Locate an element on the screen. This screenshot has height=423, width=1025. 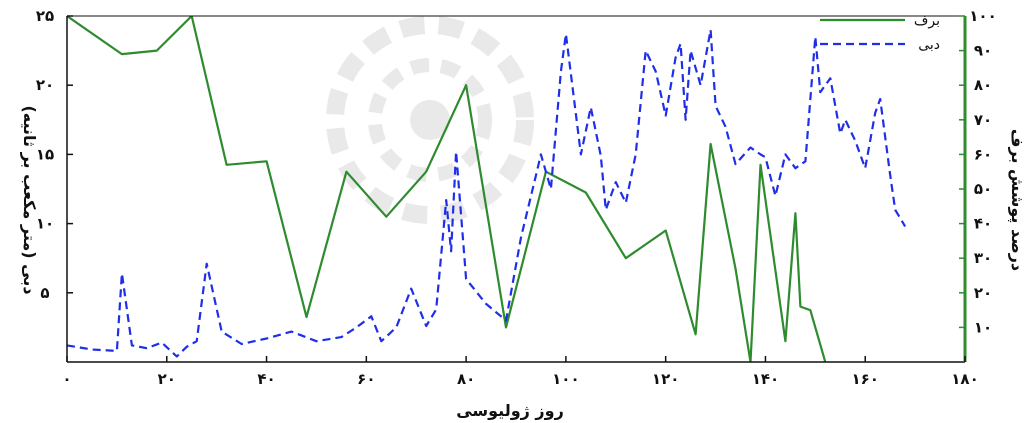
y-right-tick-label: ۶۰ is located at coordinates (983, 154).